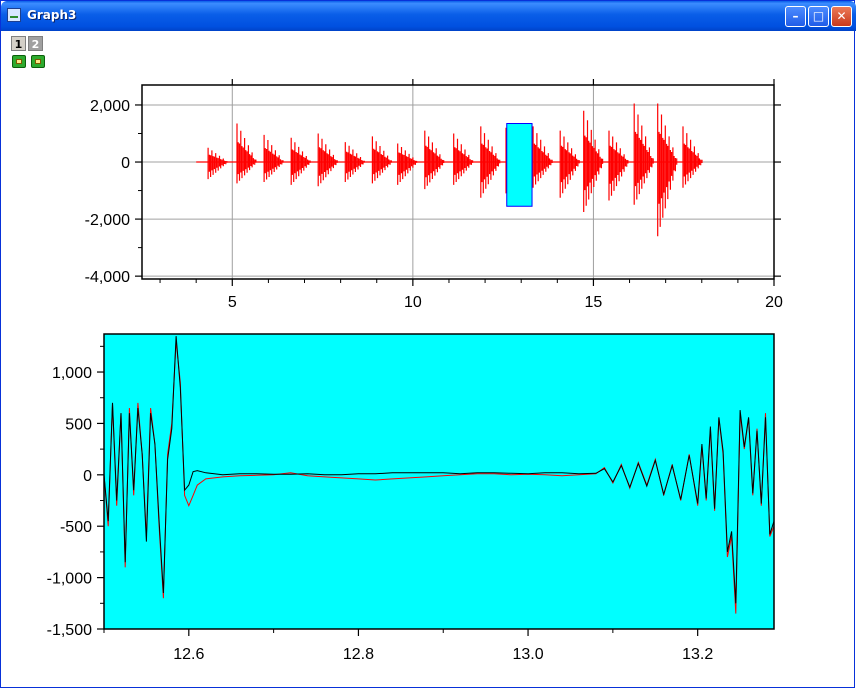 Image resolution: width=857 pixels, height=690 pixels. What do you see at coordinates (107, 220) in the screenshot?
I see `y-tick-label: -2,000` at bounding box center [107, 220].